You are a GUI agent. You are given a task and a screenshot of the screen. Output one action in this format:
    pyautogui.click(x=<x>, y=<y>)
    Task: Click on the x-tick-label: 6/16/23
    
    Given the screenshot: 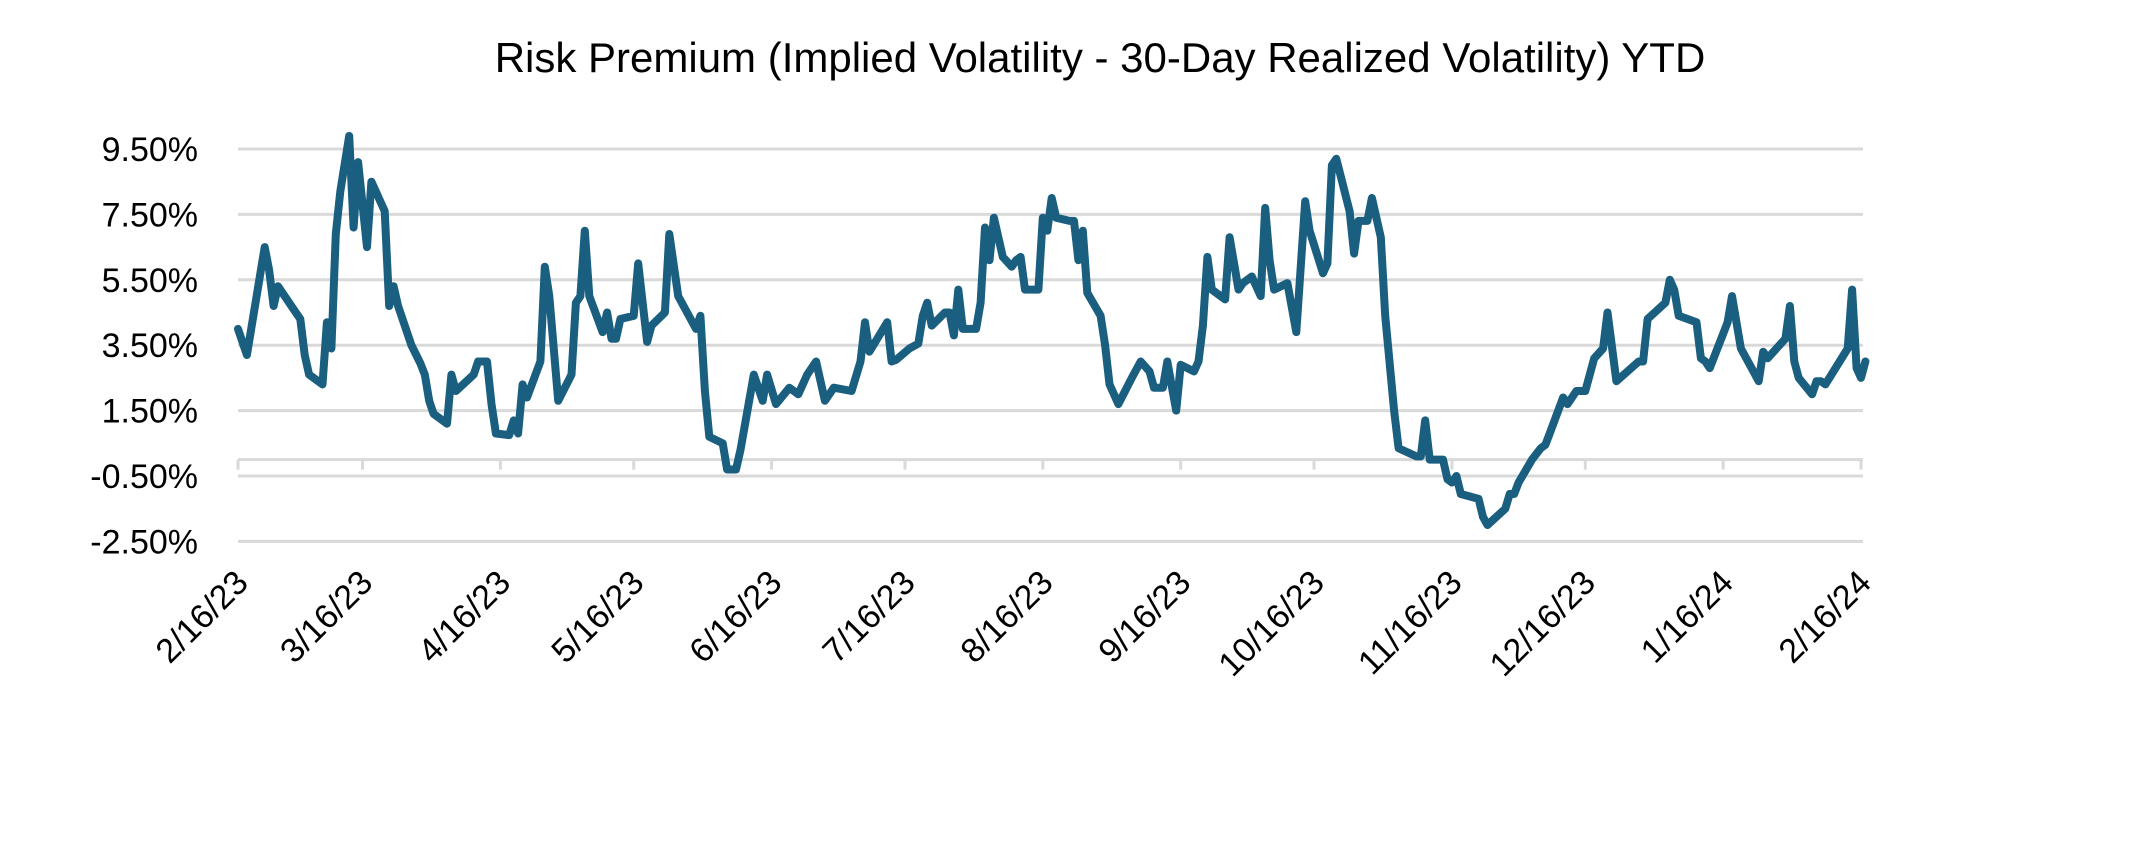 What is the action you would take?
    pyautogui.click(x=735, y=616)
    